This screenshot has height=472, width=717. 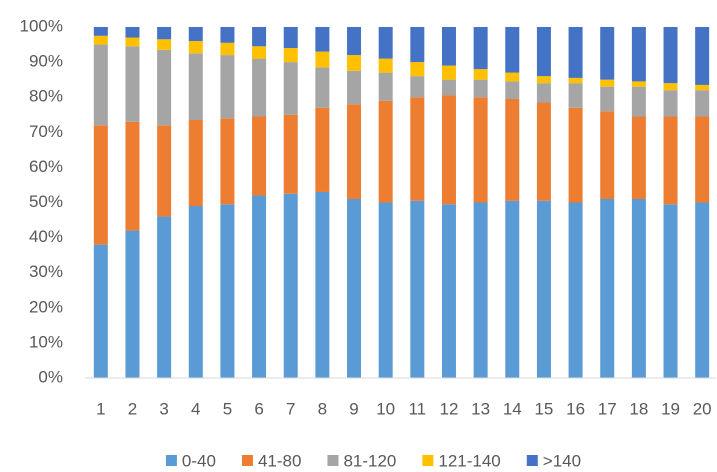 What do you see at coordinates (46, 271) in the screenshot?
I see `y-tick-label: 30%` at bounding box center [46, 271].